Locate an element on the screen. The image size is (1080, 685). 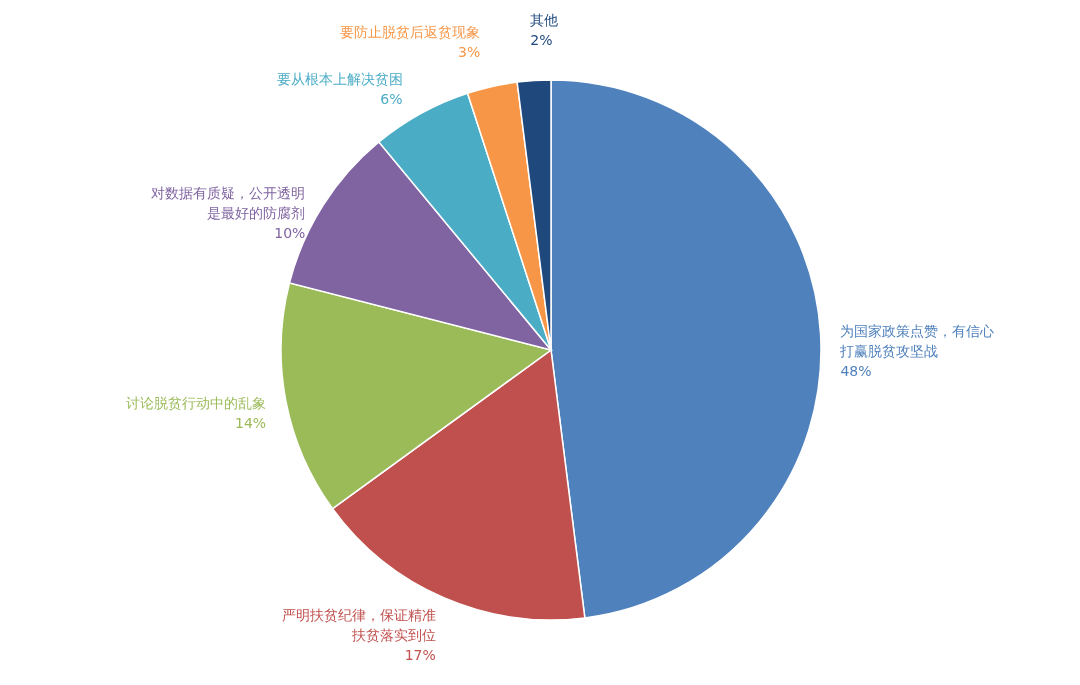
data-label: 6% is located at coordinates (391, 99).